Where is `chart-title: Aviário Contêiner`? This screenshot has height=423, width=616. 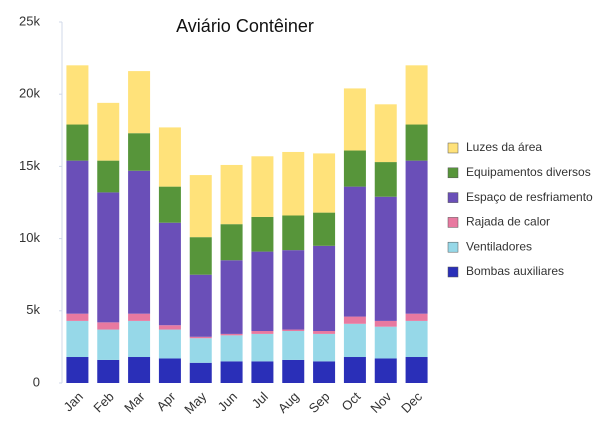 chart-title: Aviário Contêiner is located at coordinates (245, 26).